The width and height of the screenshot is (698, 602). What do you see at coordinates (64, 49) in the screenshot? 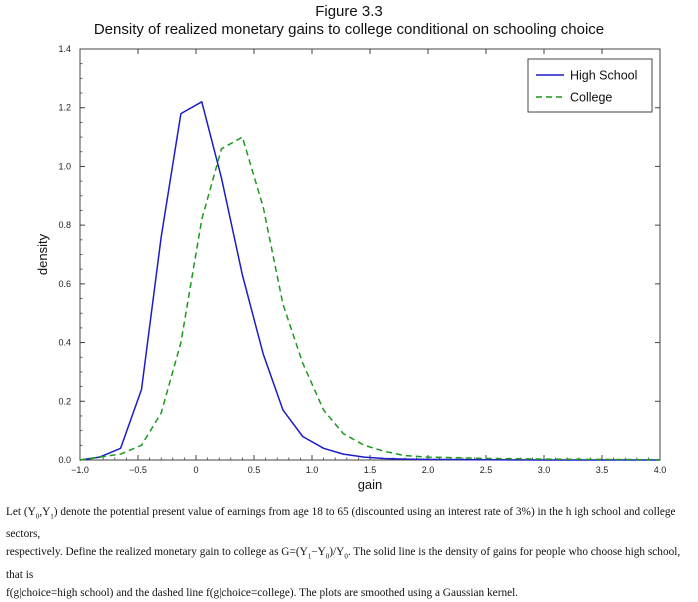
I see `y-tick-label: 1.4` at bounding box center [64, 49].